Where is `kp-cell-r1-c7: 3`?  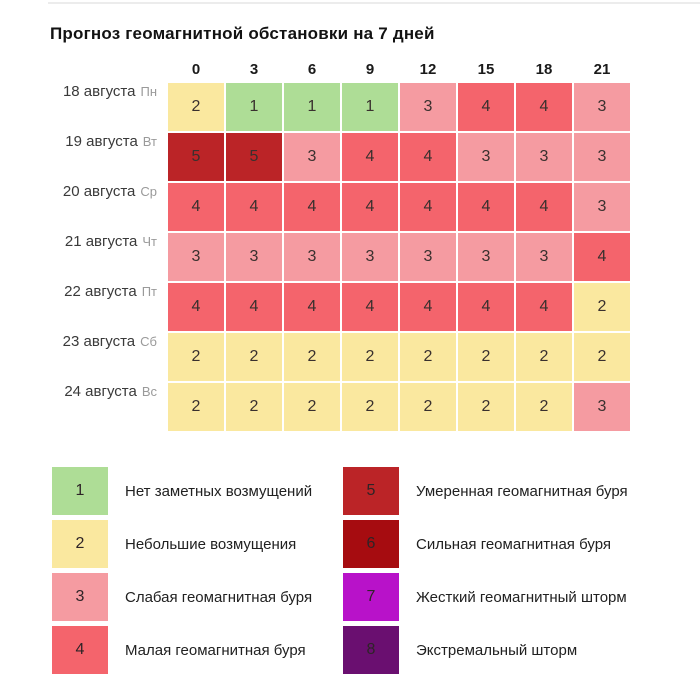
kp-cell-r1-c7: 3 is located at coordinates (602, 157).